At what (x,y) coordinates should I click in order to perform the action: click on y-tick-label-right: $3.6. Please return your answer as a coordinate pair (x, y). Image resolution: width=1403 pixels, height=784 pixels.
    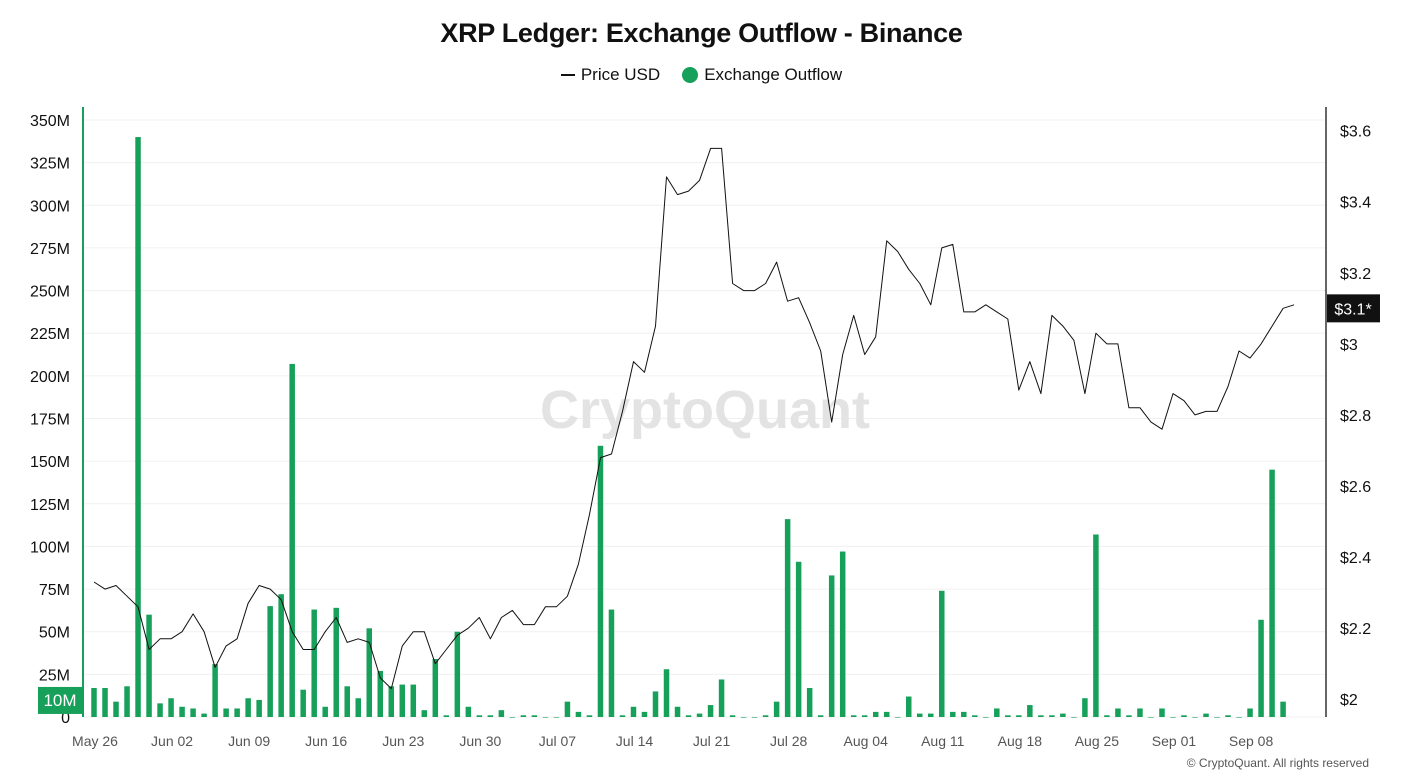
    Looking at the image, I should click on (1355, 132).